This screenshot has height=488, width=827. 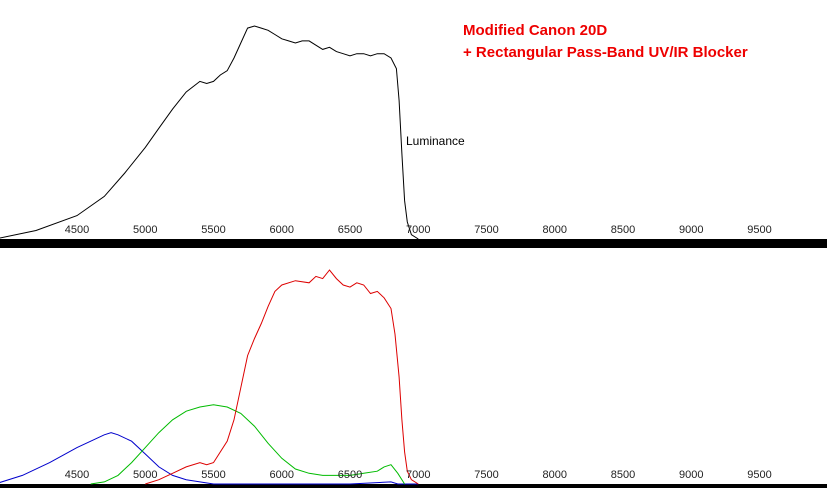 I want to click on green-series-line, so click(x=248, y=444).